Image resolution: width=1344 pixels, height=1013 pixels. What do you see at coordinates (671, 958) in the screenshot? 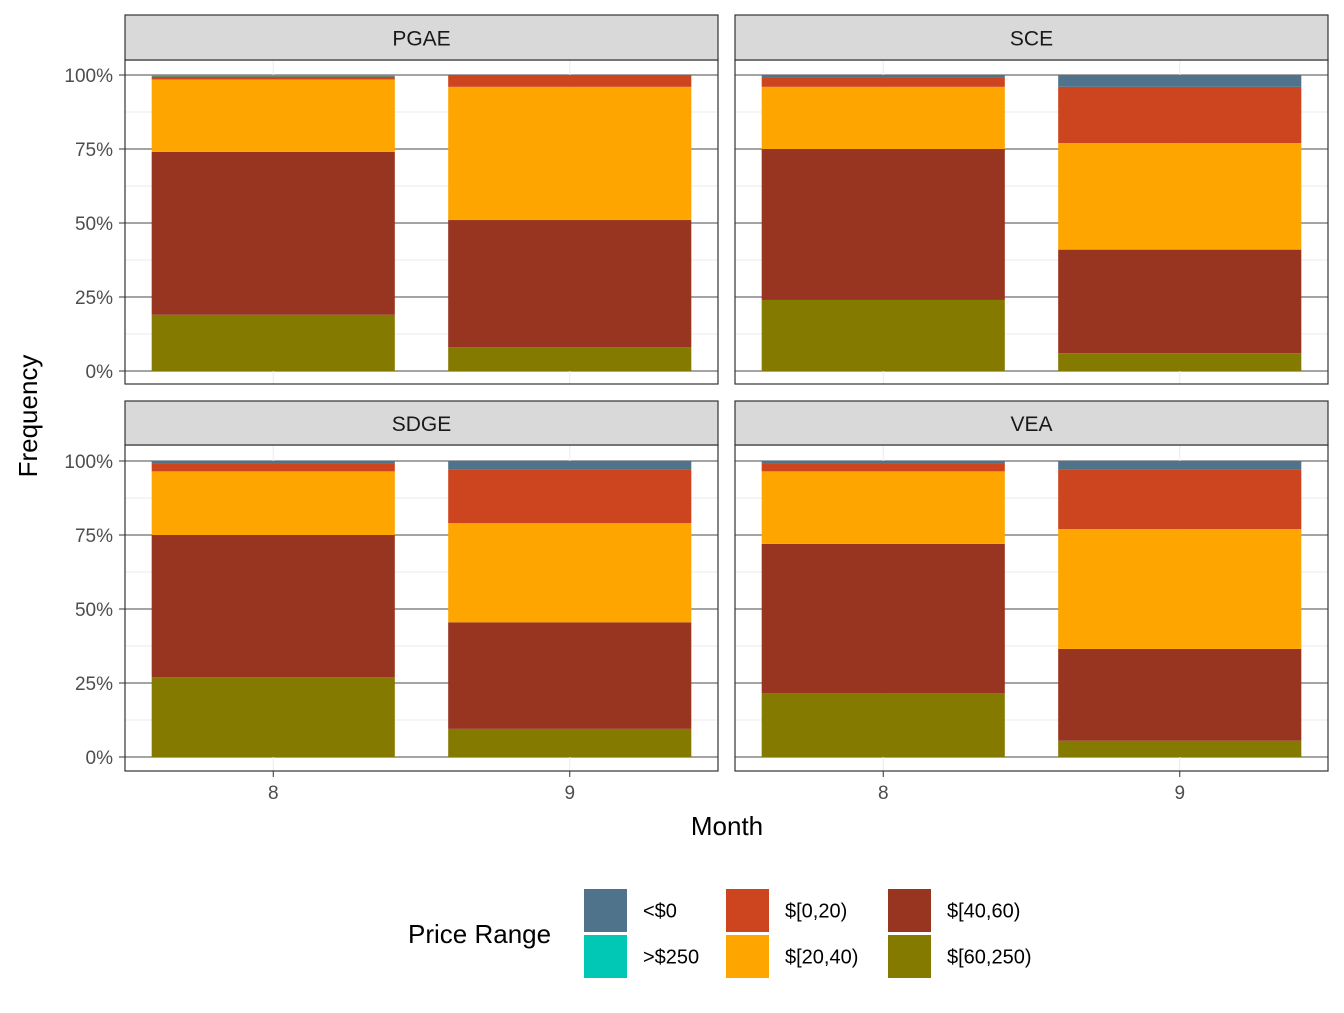
I see `legend-label: >$250` at bounding box center [671, 958].